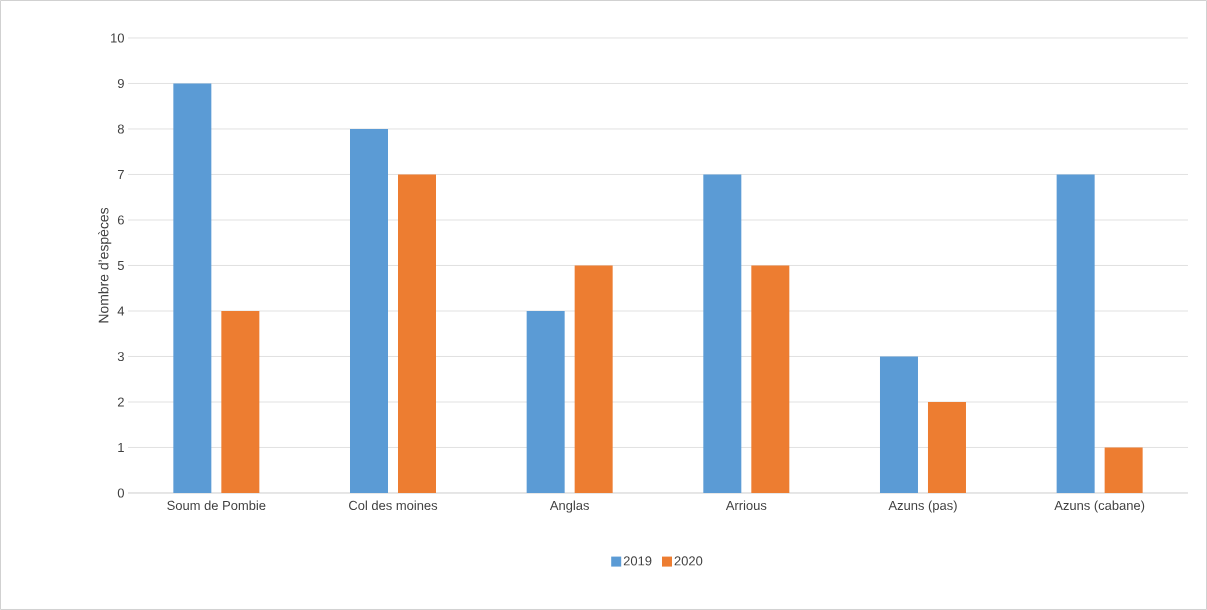  I want to click on y-tick-label: 2, so click(120, 402).